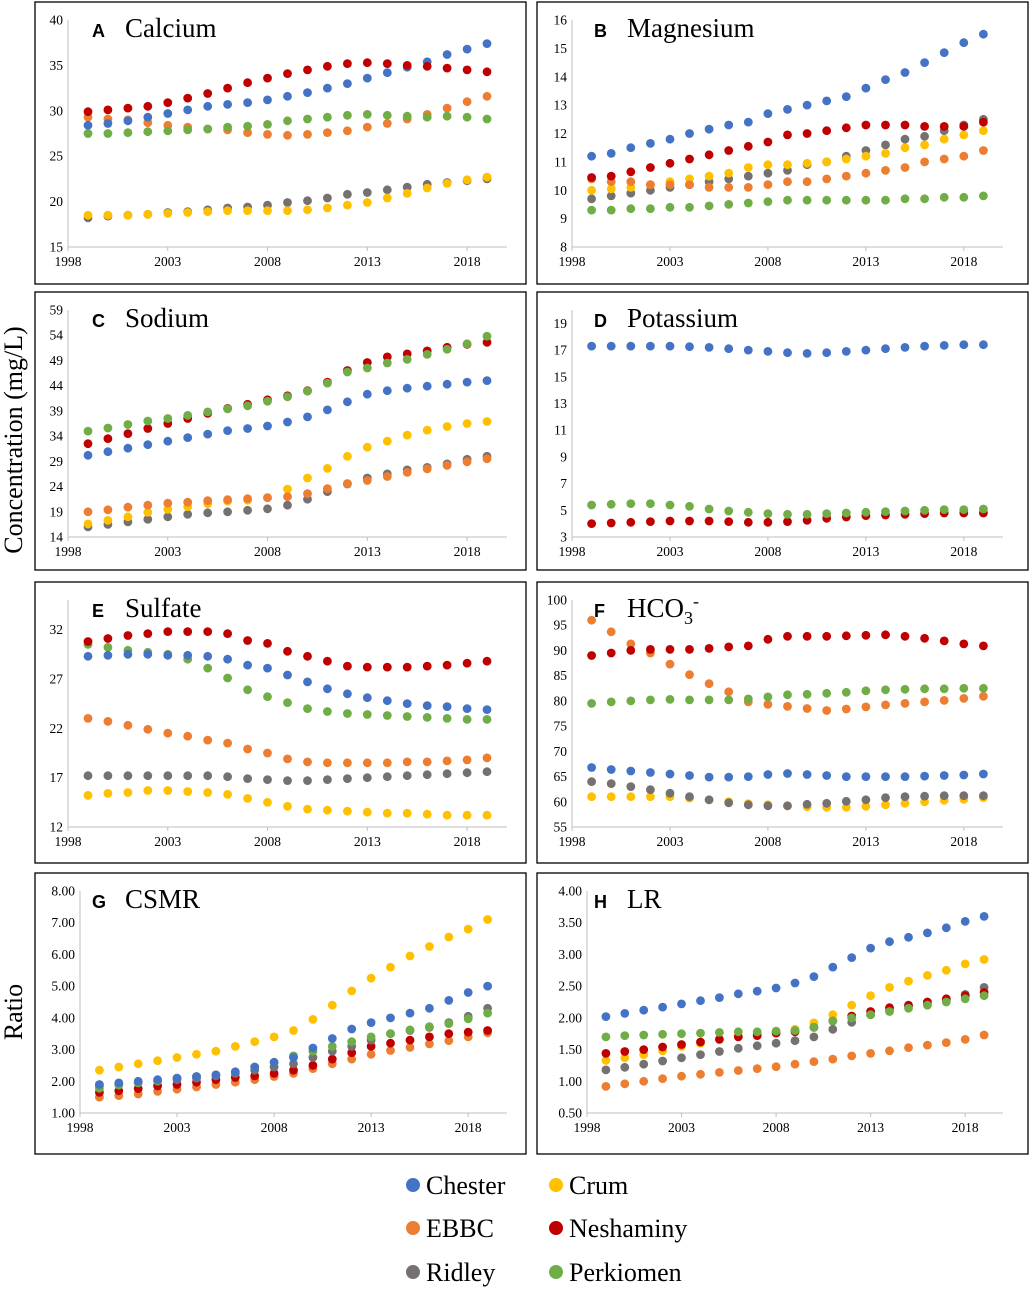  What do you see at coordinates (280, 143) in the screenshot?
I see `panel-A: 15 20 25 30 35 40 1998 2003 2008 2013 2018 A Calcium` at bounding box center [280, 143].